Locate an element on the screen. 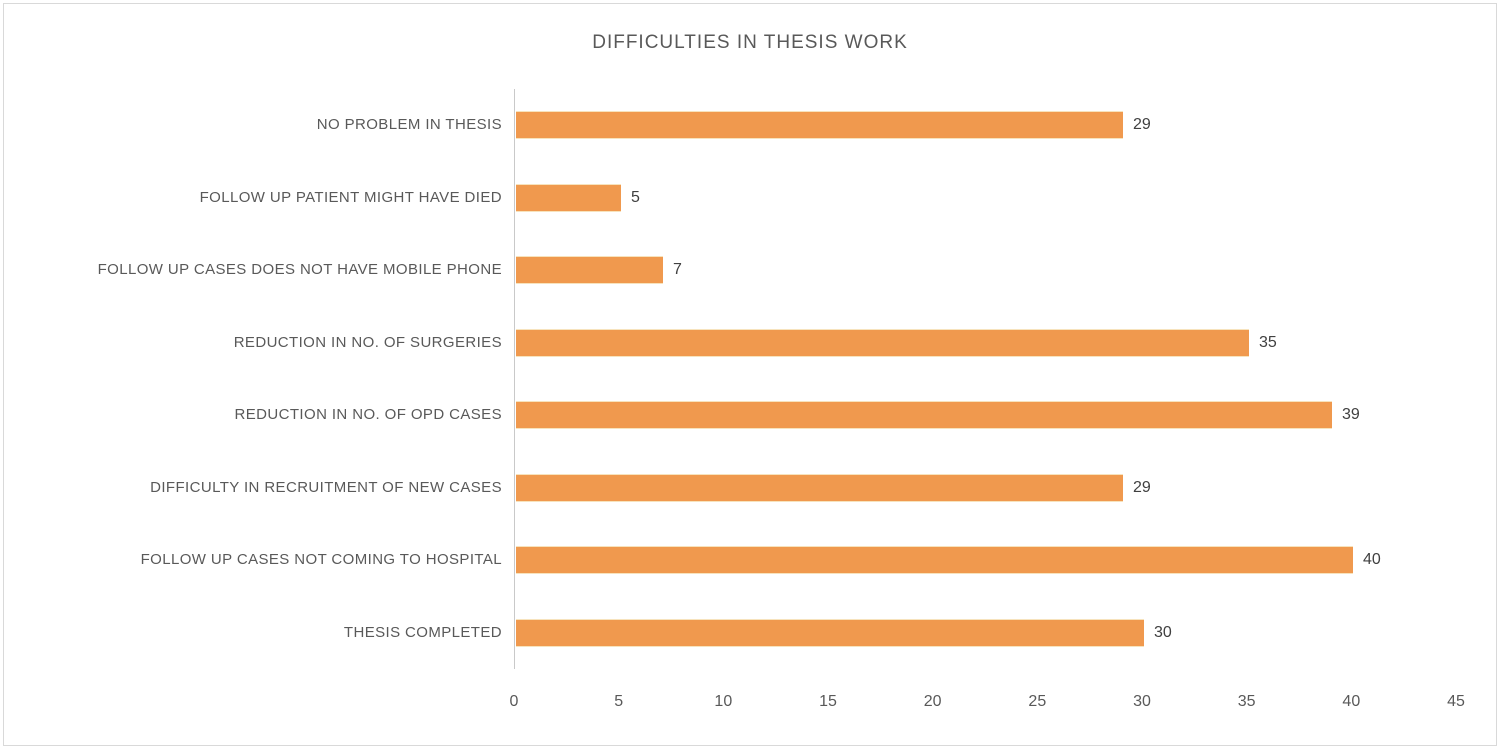 This screenshot has height=749, width=1500. category-label: NO PROBLEM IN THESIS is located at coordinates (409, 125).